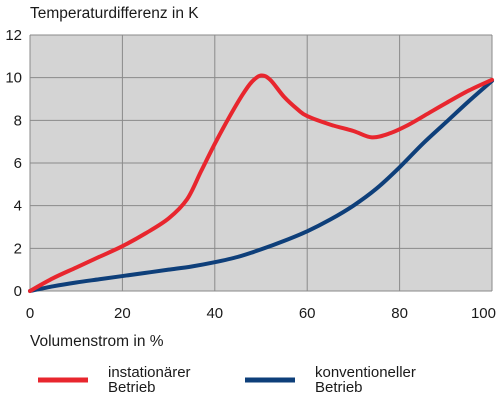 Image resolution: width=498 pixels, height=400 pixels. What do you see at coordinates (132, 387) in the screenshot?
I see `legend-label-1: Betrieb` at bounding box center [132, 387].